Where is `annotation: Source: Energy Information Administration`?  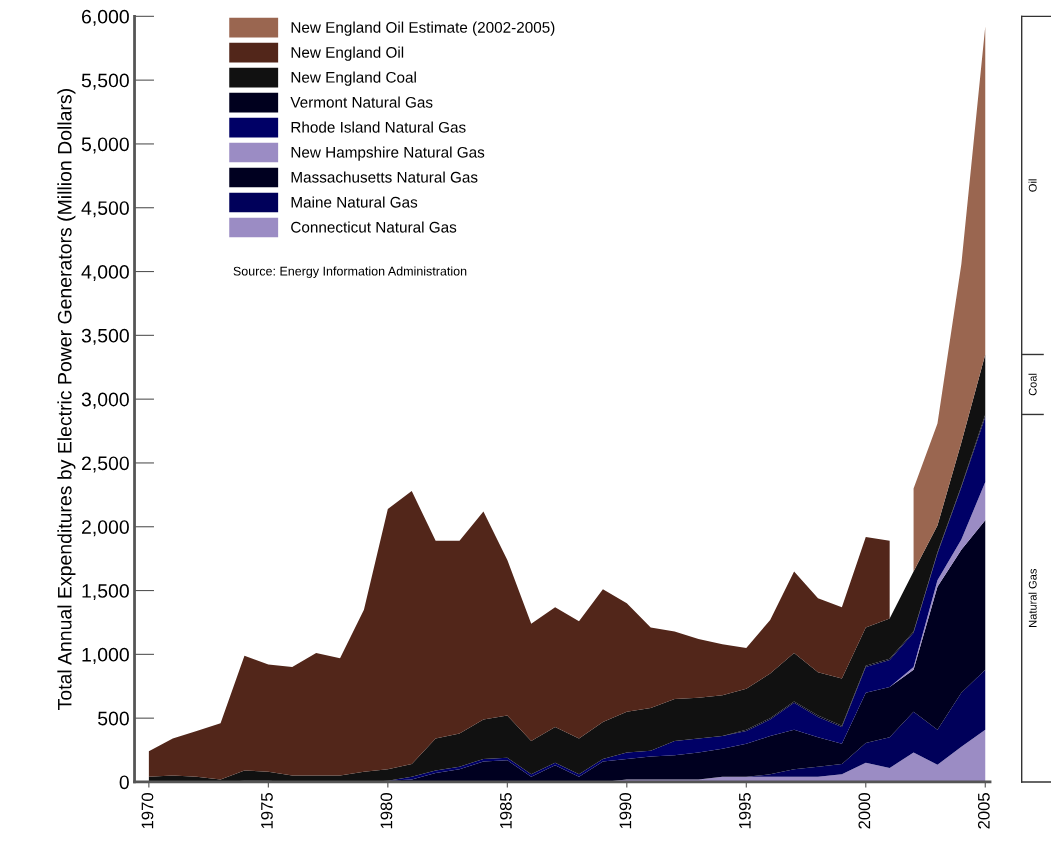 annotation: Source: Energy Information Administration is located at coordinates (350, 272).